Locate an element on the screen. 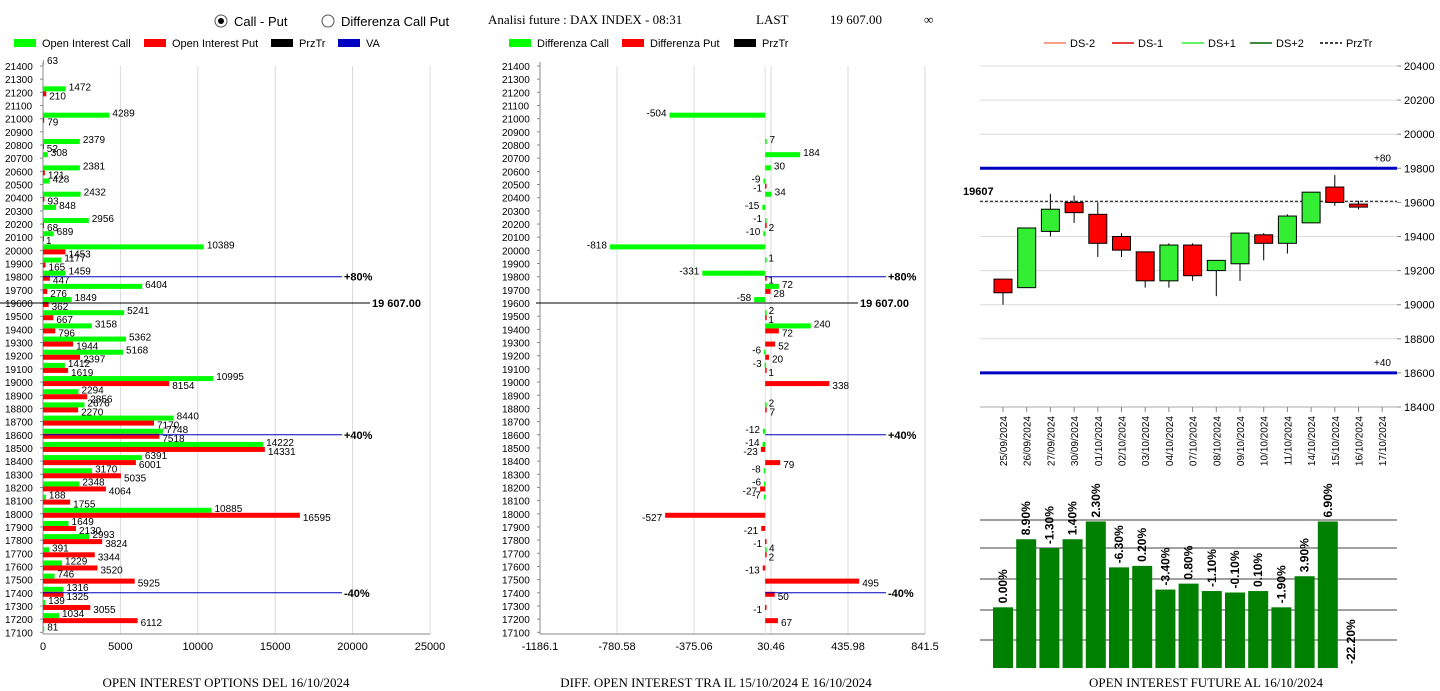  strike-label: 18800 is located at coordinates (19, 409).